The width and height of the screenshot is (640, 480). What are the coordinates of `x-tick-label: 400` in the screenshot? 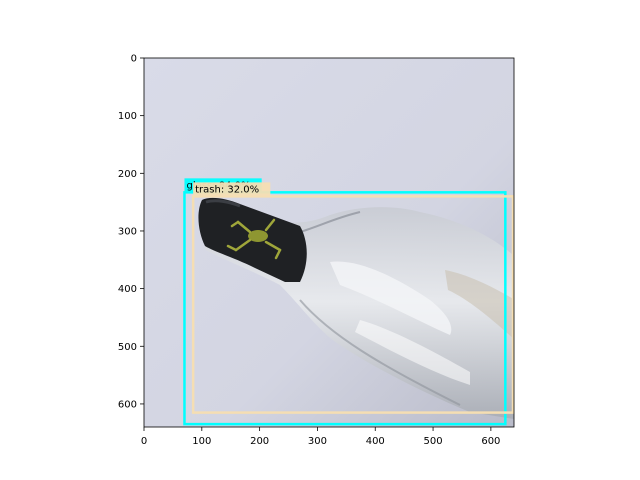 It's located at (375, 441).